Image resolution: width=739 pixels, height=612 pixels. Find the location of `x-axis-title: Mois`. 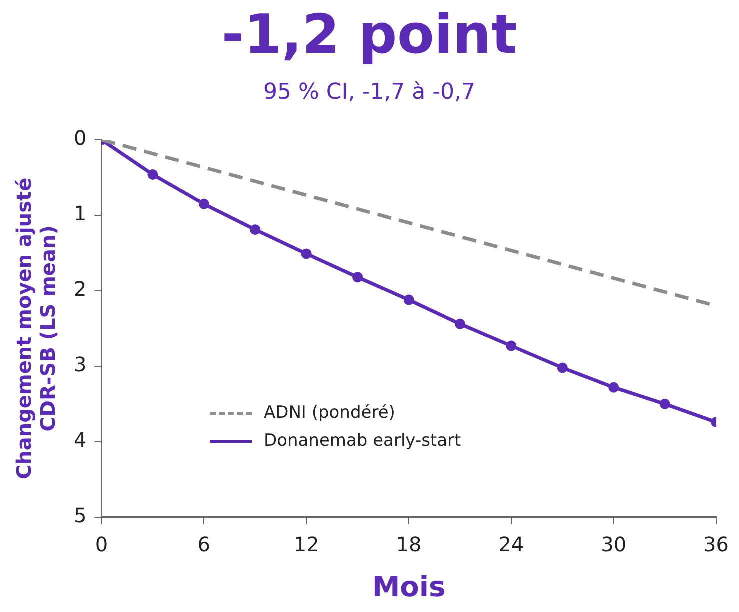

x-axis-title: Mois is located at coordinates (409, 587).